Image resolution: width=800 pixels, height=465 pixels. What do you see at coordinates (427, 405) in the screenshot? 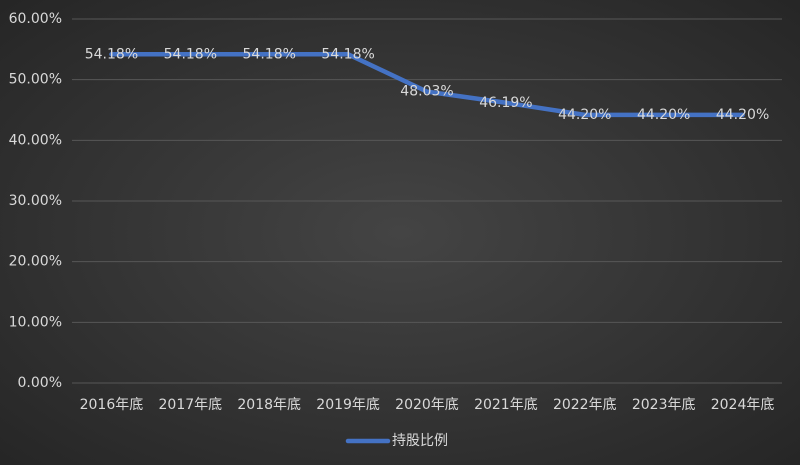
I see `x-tick-label: 2020年底` at bounding box center [427, 405].